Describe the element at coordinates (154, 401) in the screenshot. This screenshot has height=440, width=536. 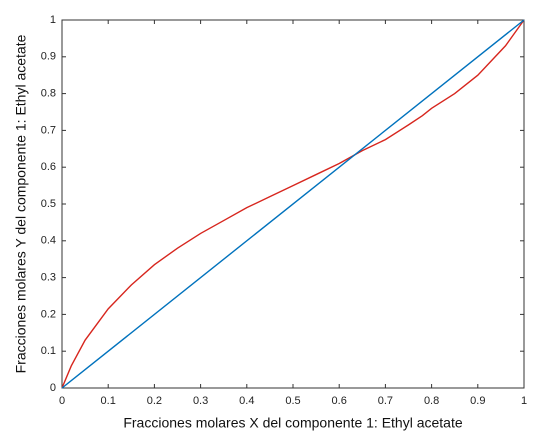
I see `x-tick-label: 0.2` at that location.